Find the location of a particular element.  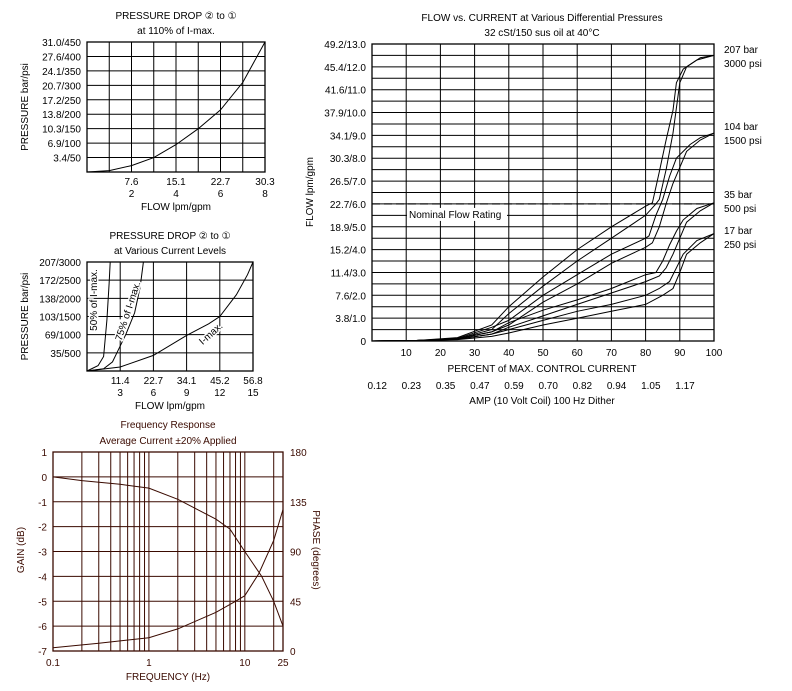

x-tick-label: 20 is located at coordinates (441, 353).